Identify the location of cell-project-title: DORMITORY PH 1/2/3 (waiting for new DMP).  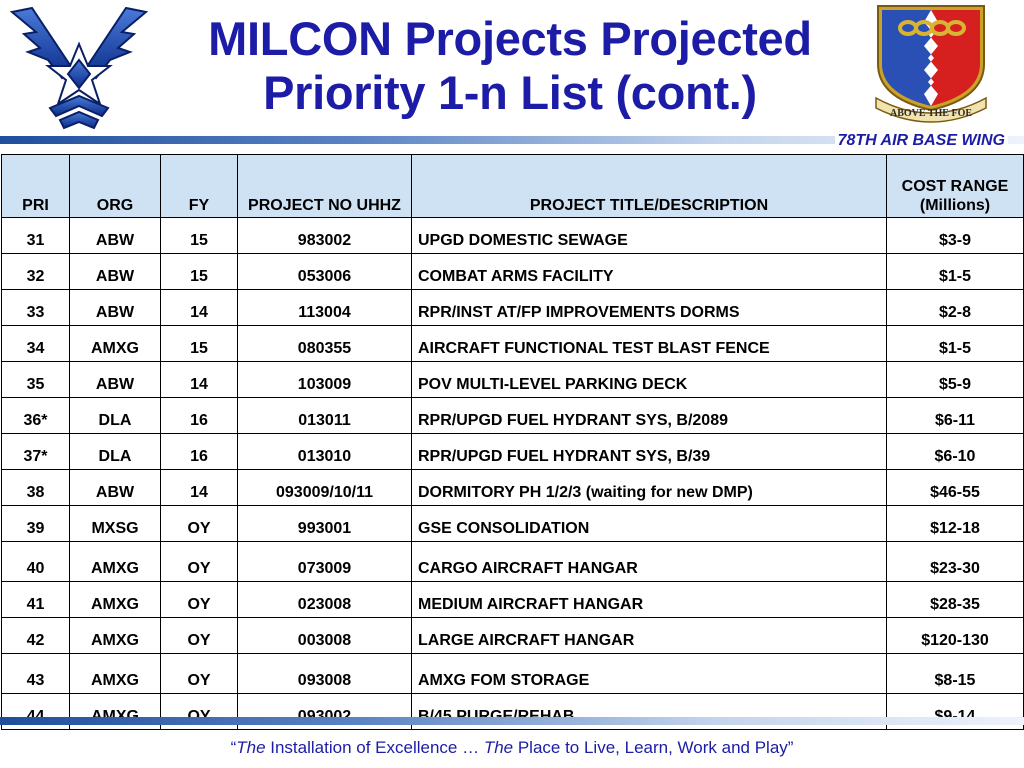
(649, 487).